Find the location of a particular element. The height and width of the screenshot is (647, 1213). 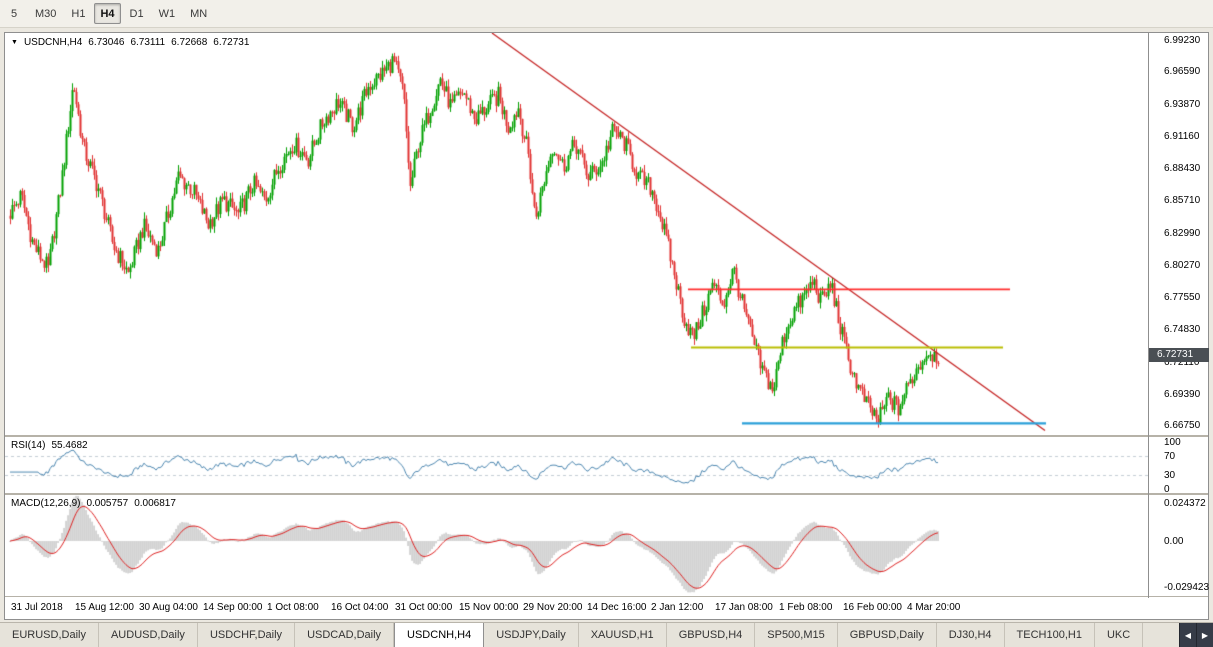

macd-axis: 0.024372 0.00 -0.029423 is located at coordinates (1179, 545).